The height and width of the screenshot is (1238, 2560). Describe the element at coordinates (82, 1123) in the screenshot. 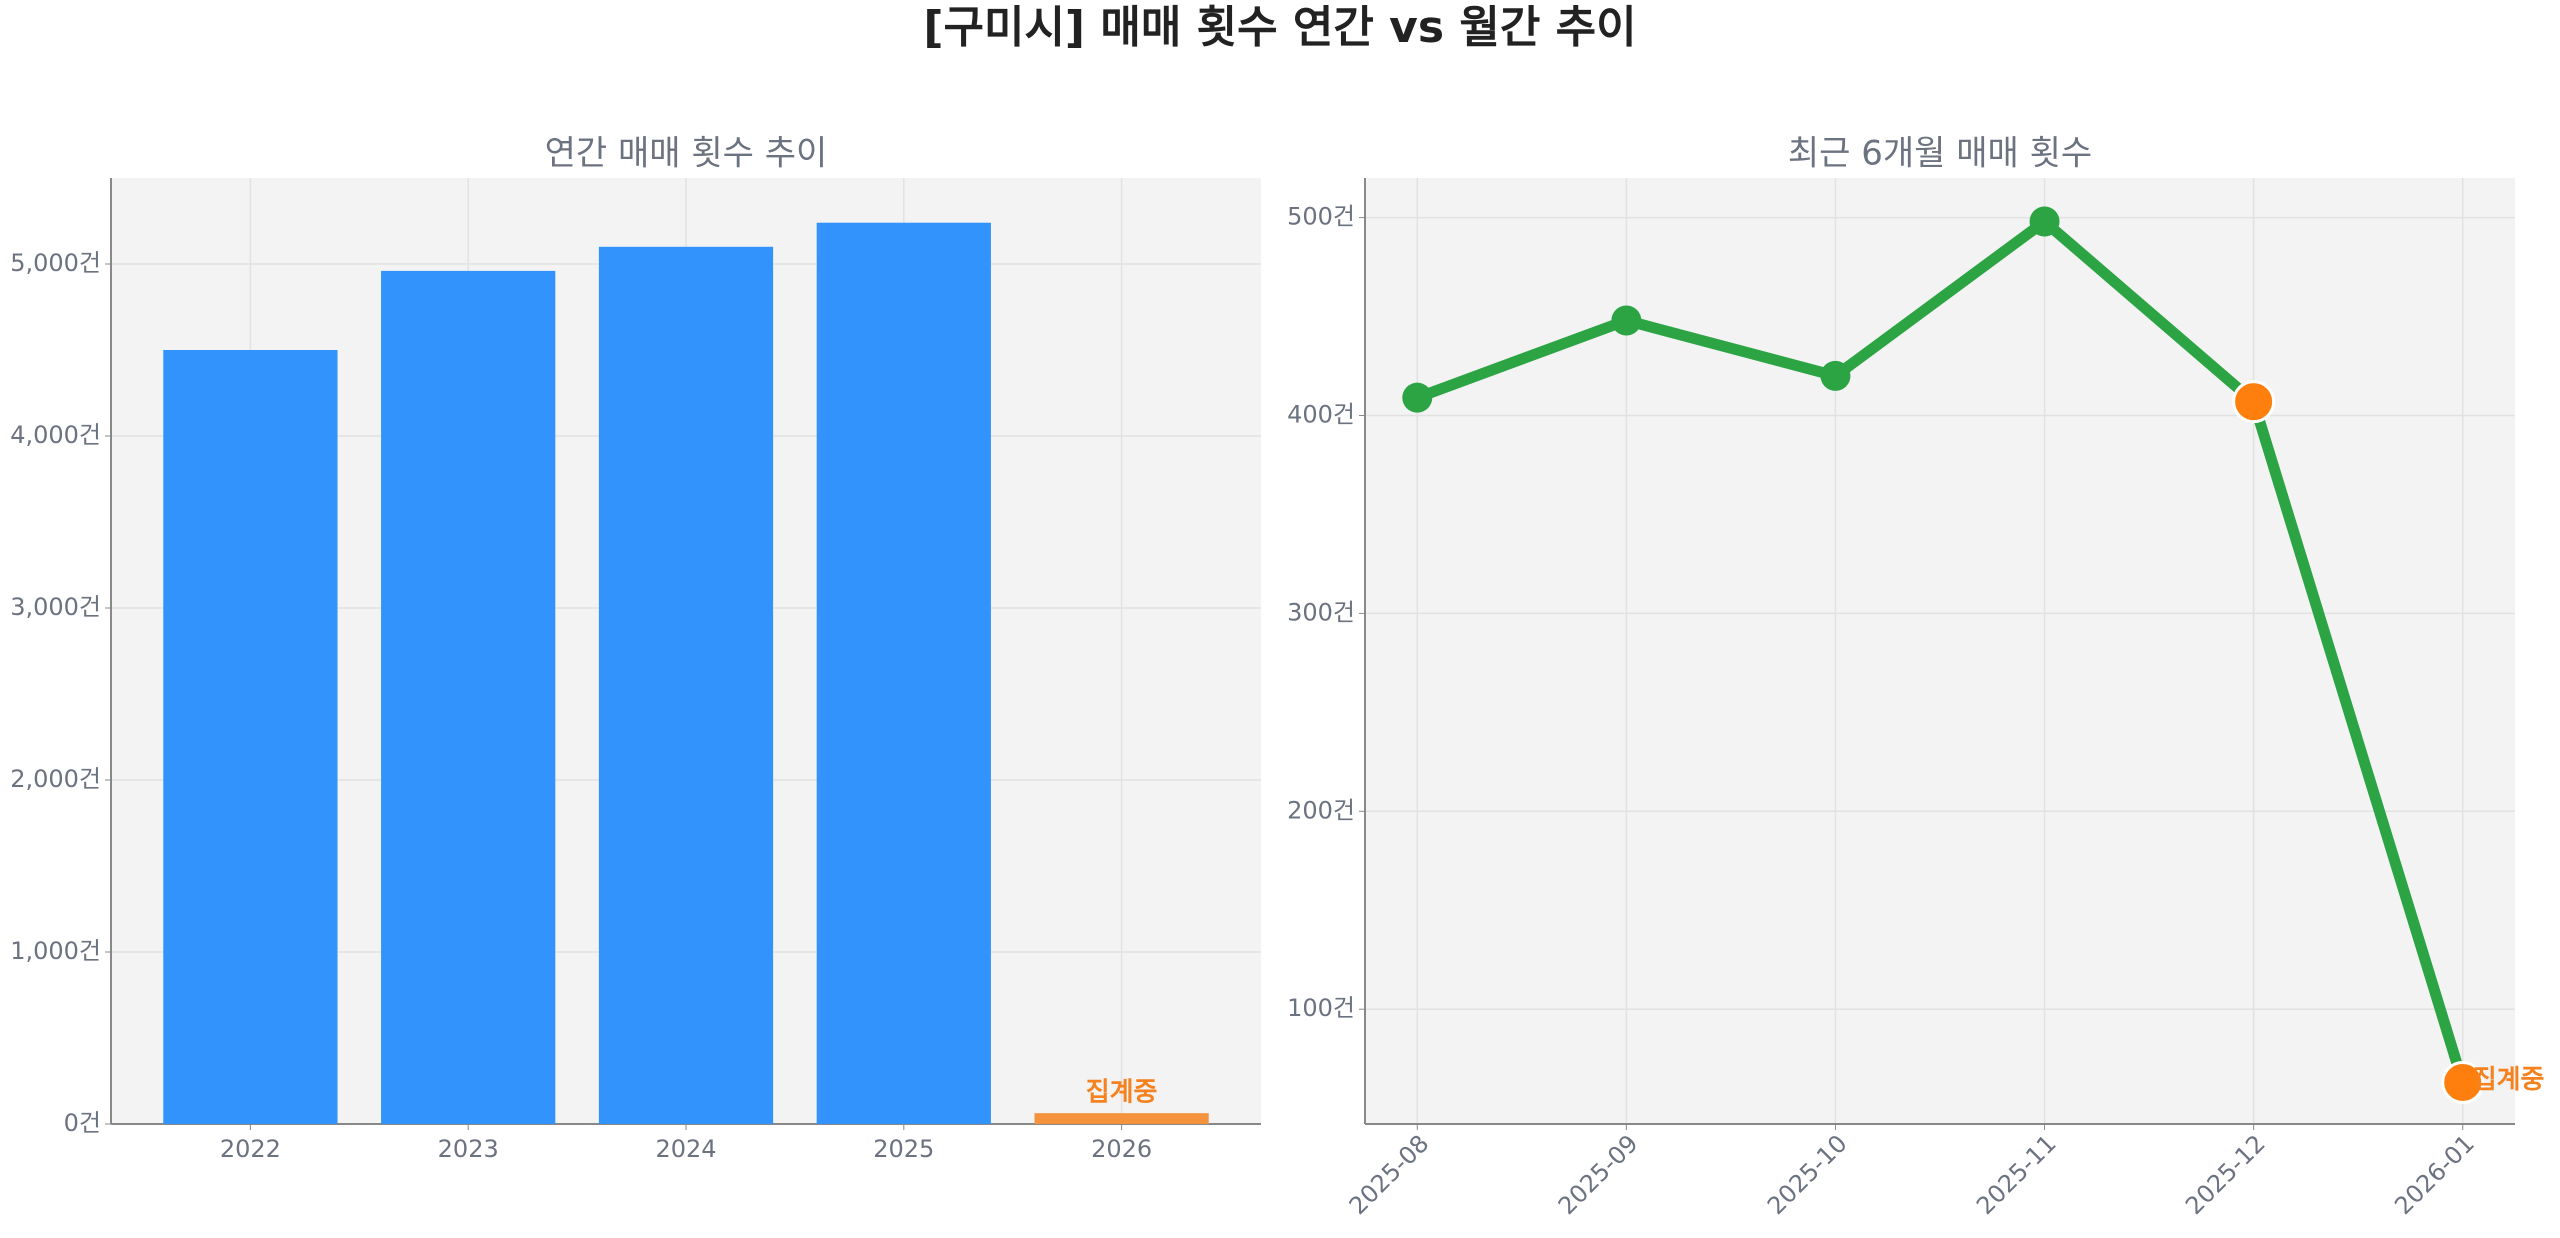

I see `y-tick-label: 0건` at that location.